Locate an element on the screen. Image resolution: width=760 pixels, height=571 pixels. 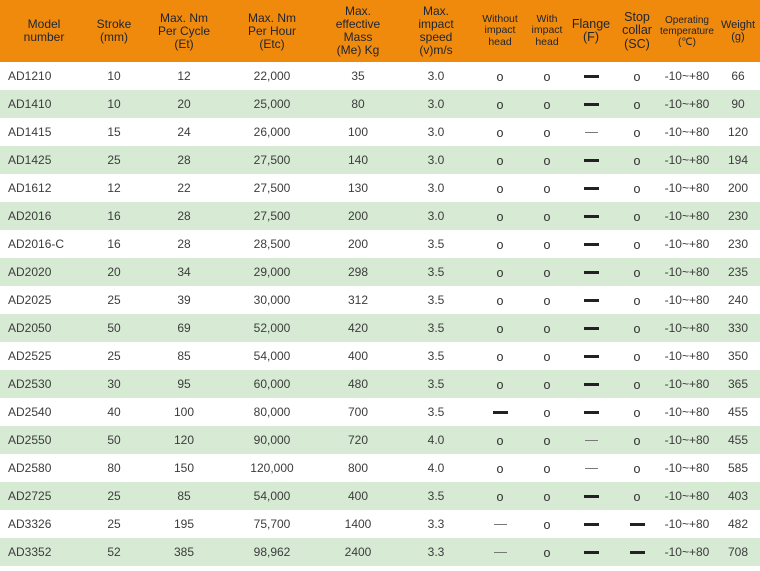
cell-etc: 90,000 is located at coordinates (272, 440).